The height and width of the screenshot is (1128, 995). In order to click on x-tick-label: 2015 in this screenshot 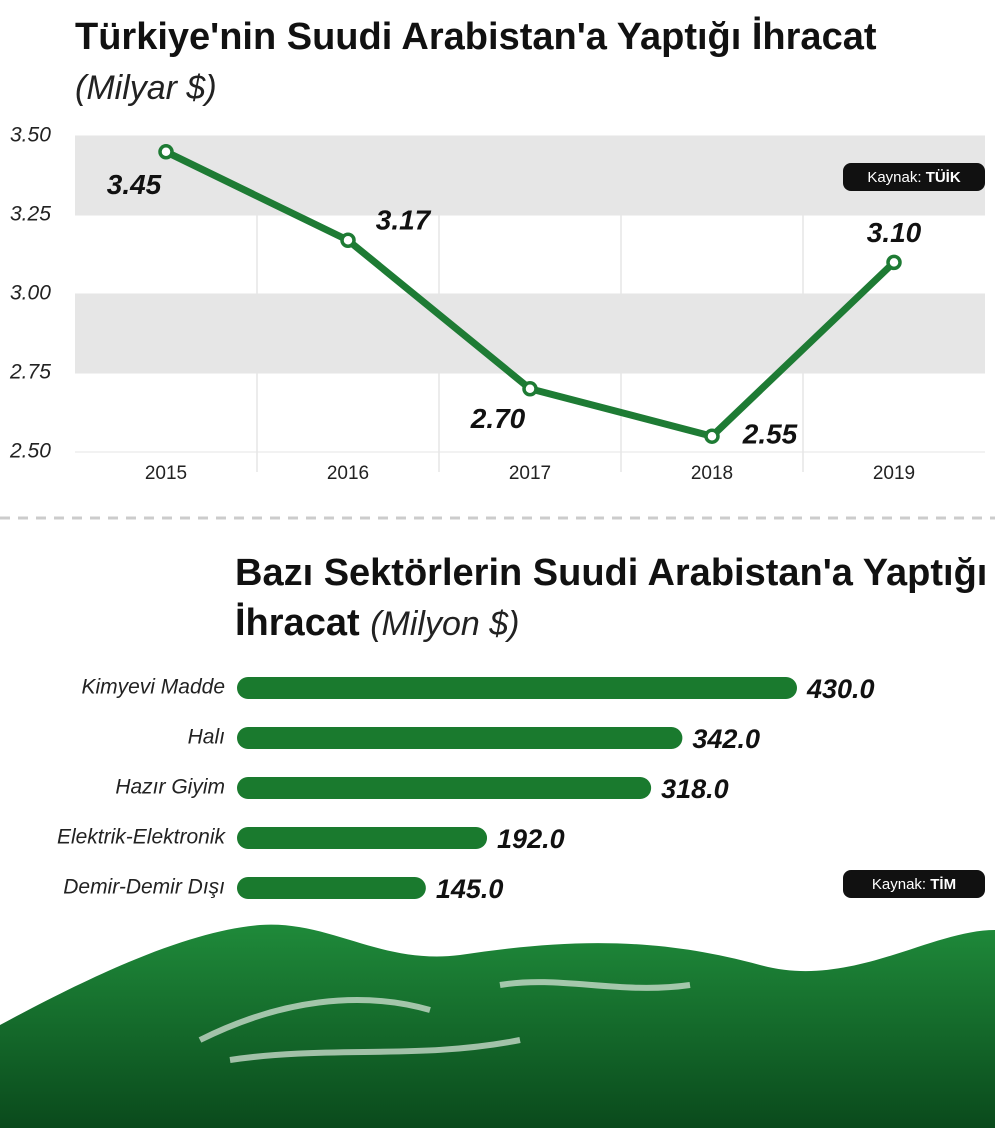, I will do `click(166, 473)`.